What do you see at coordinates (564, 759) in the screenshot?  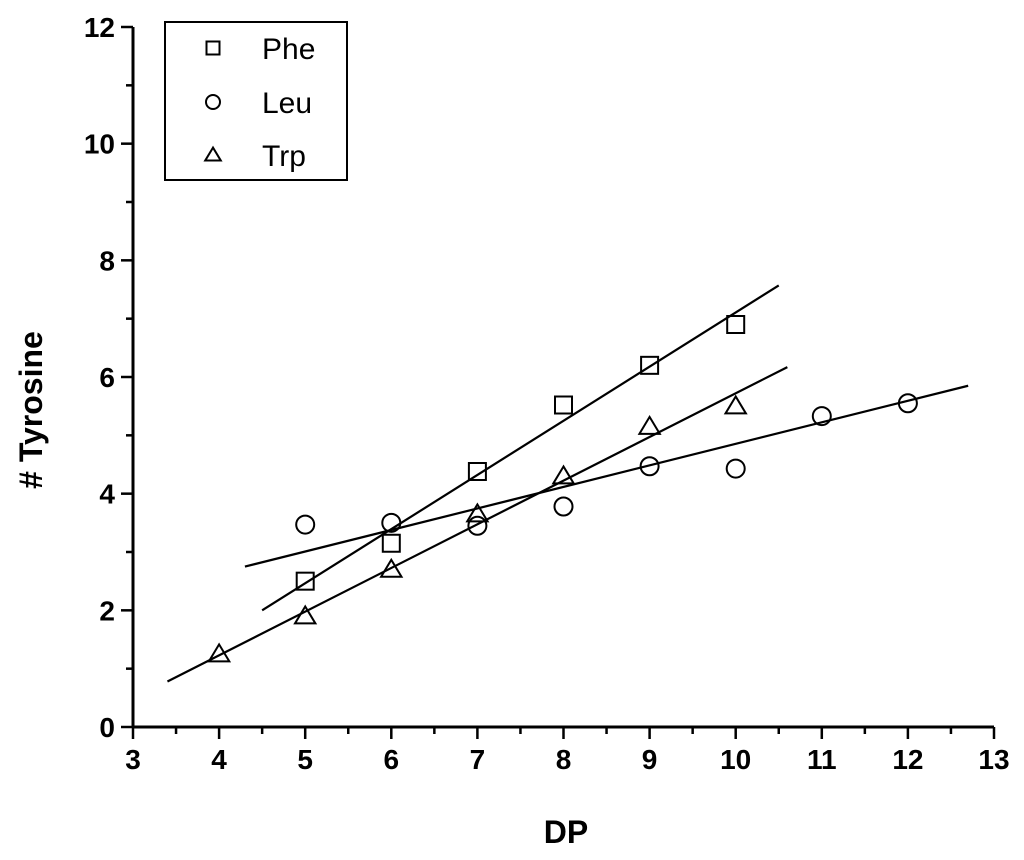 I see `x-tick-label: 8` at bounding box center [564, 759].